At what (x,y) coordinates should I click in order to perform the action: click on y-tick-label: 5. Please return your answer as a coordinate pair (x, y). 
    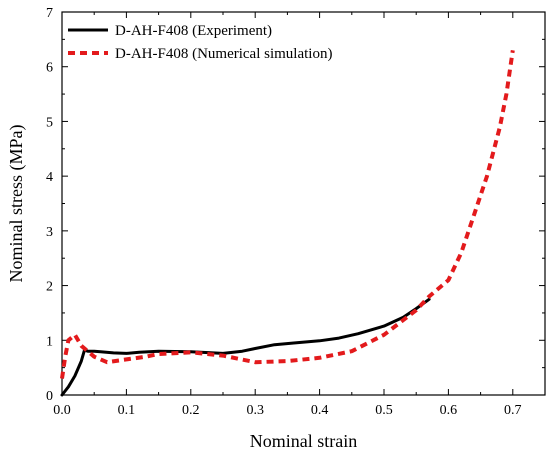
    Looking at the image, I should click on (49, 122).